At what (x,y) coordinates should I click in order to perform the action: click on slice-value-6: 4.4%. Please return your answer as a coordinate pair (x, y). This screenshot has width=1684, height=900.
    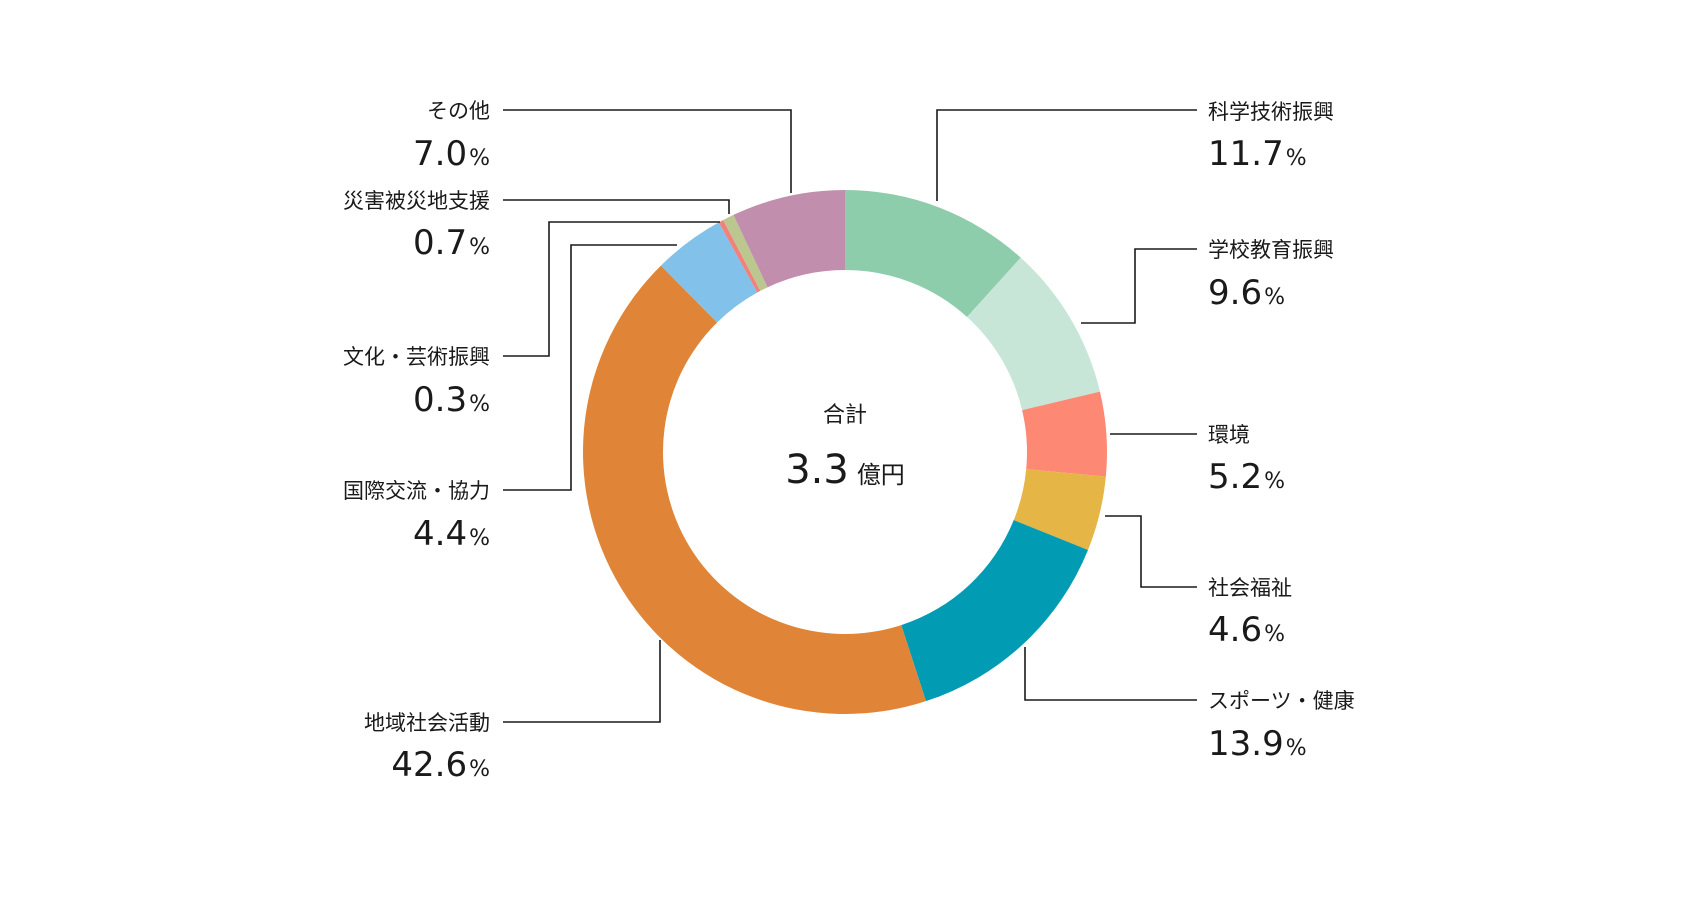
    Looking at the image, I should click on (451, 534).